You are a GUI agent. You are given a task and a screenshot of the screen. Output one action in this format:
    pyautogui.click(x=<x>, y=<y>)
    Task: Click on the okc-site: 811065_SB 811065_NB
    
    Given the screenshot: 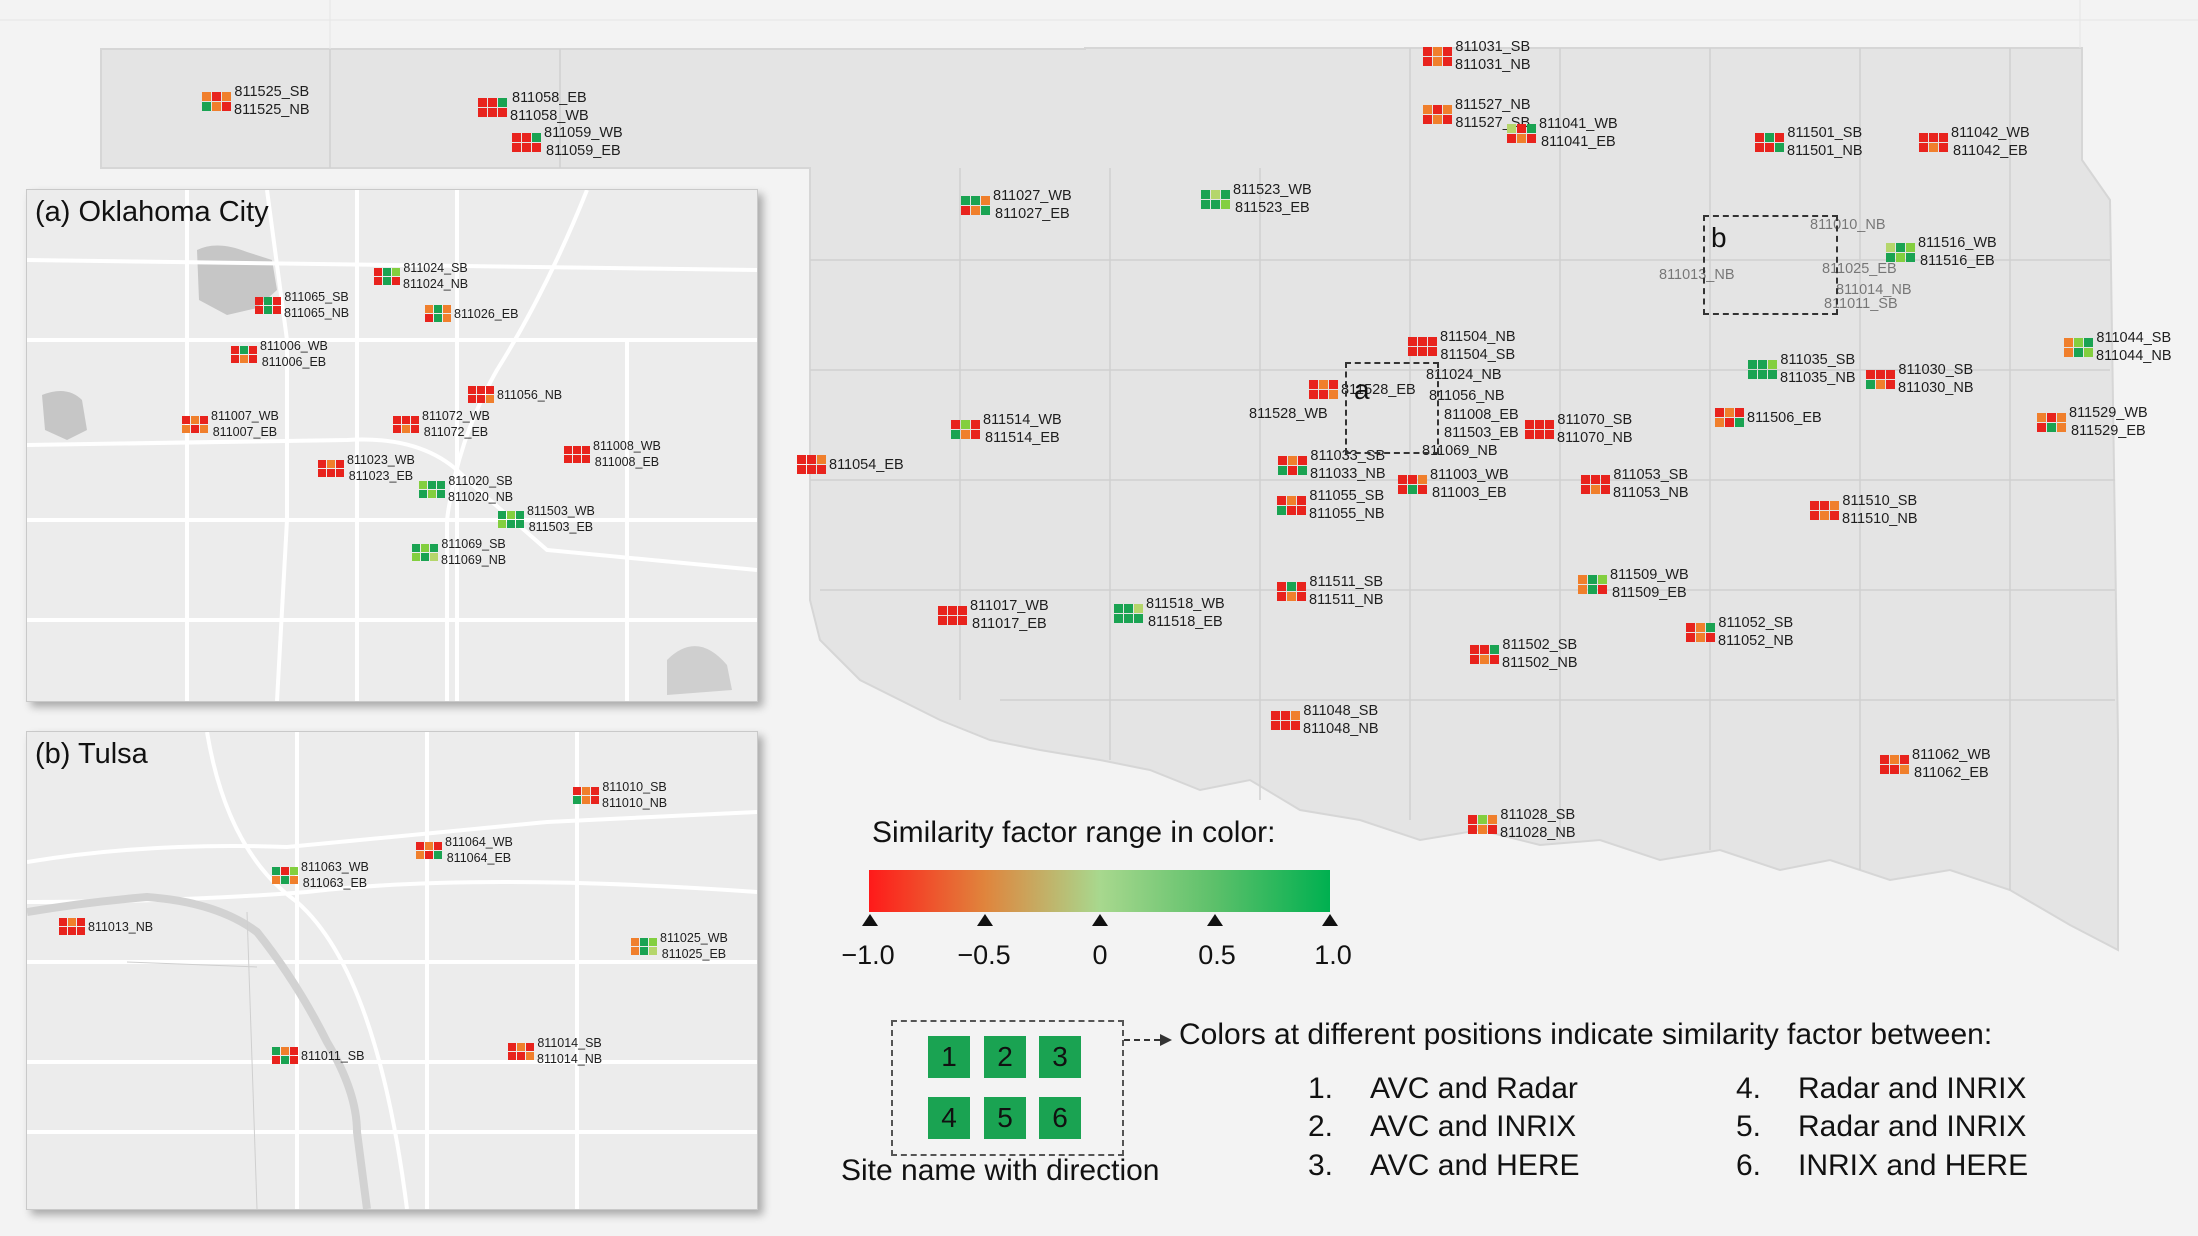 What is the action you would take?
    pyautogui.click(x=302, y=305)
    